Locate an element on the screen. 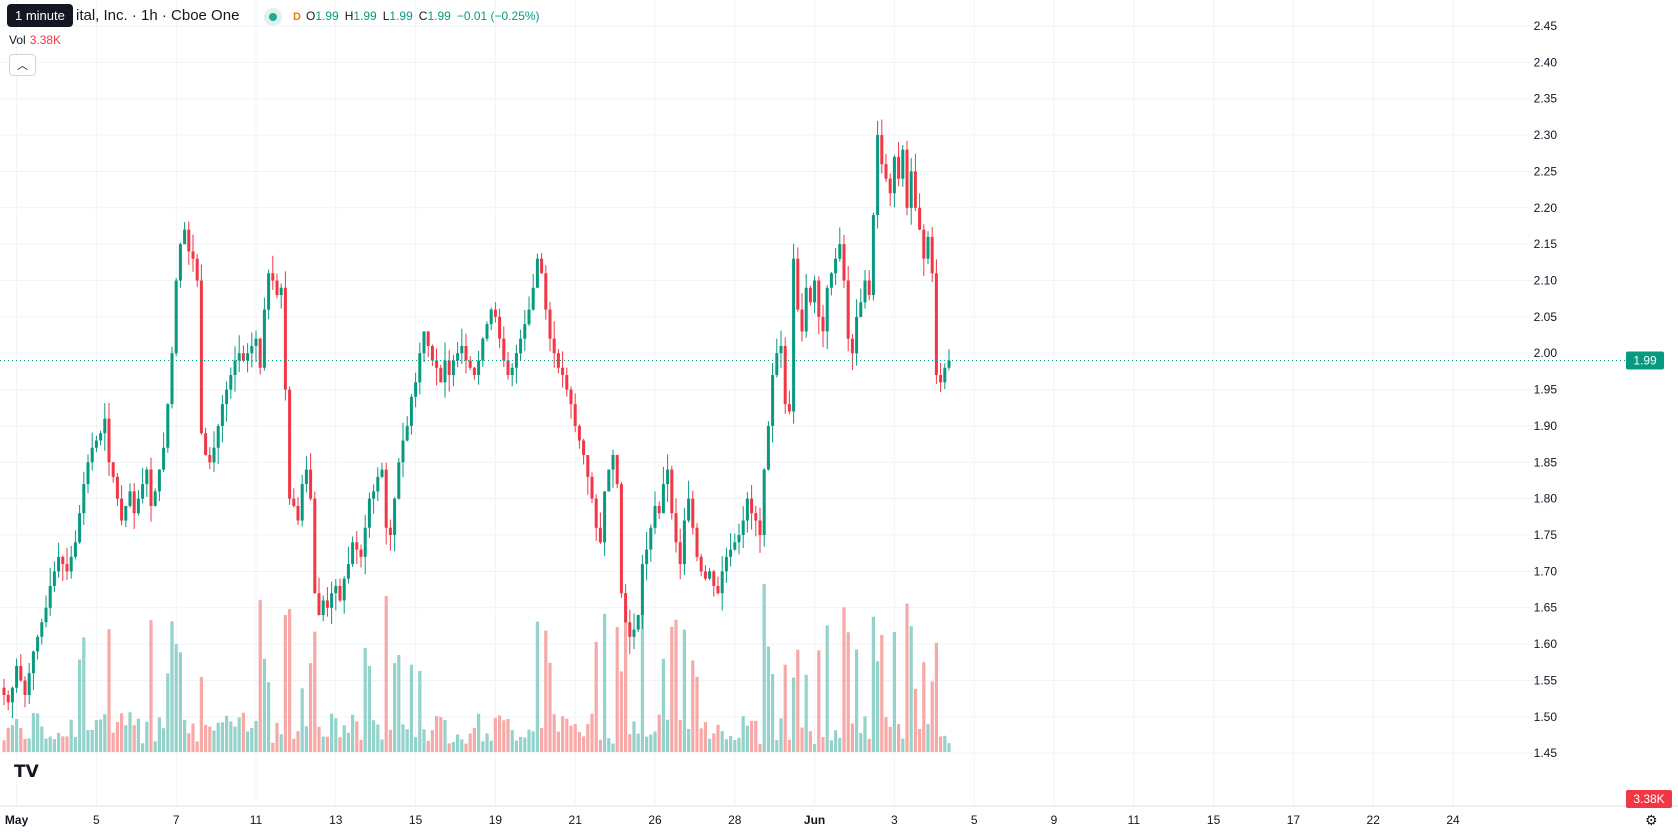 The image size is (1678, 835). ohlc-key: L is located at coordinates (386, 16).